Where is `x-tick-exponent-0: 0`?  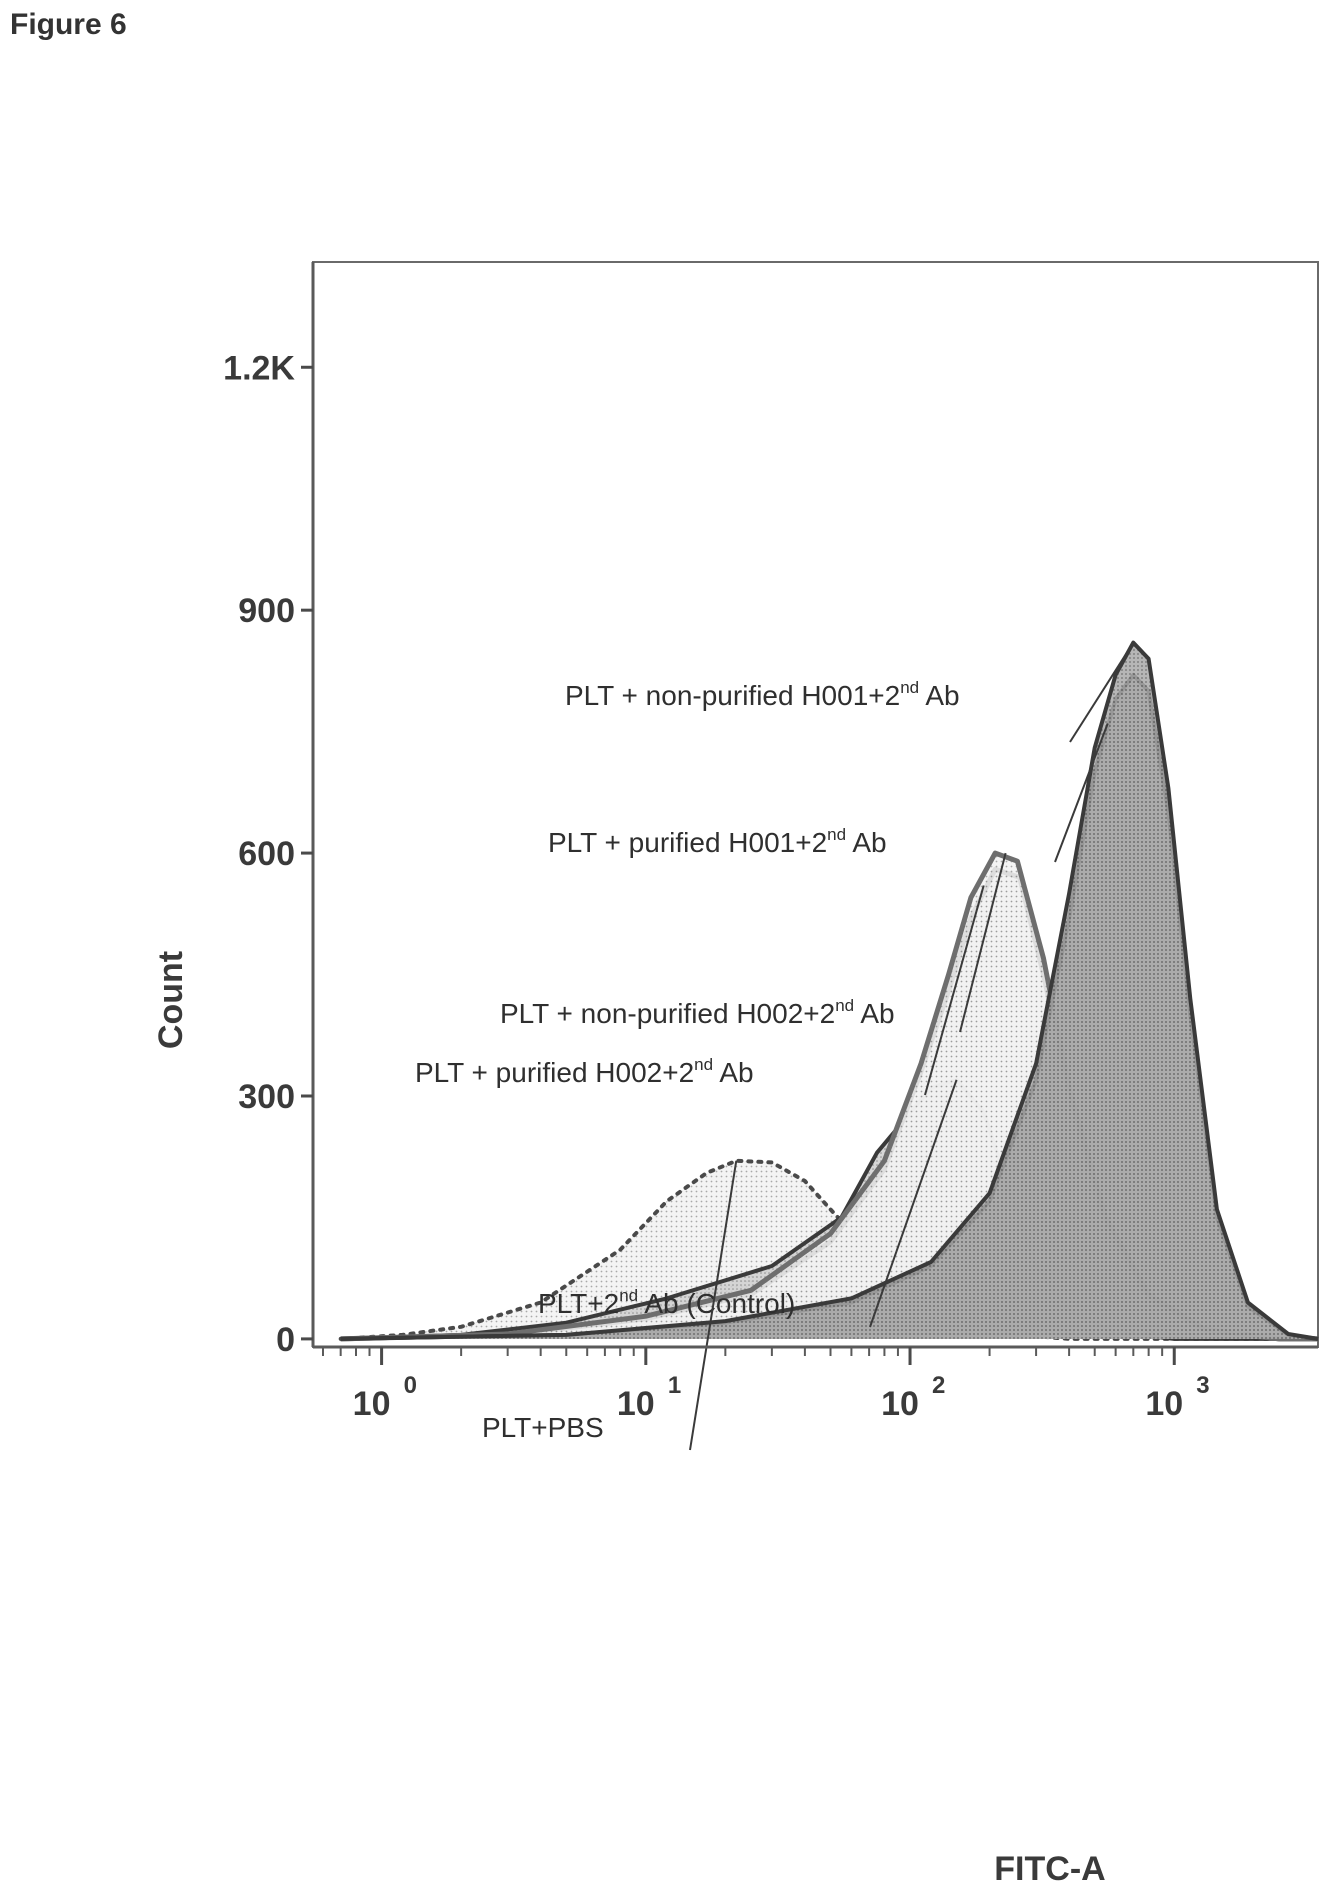 x-tick-exponent-0: 0 is located at coordinates (410, 1385).